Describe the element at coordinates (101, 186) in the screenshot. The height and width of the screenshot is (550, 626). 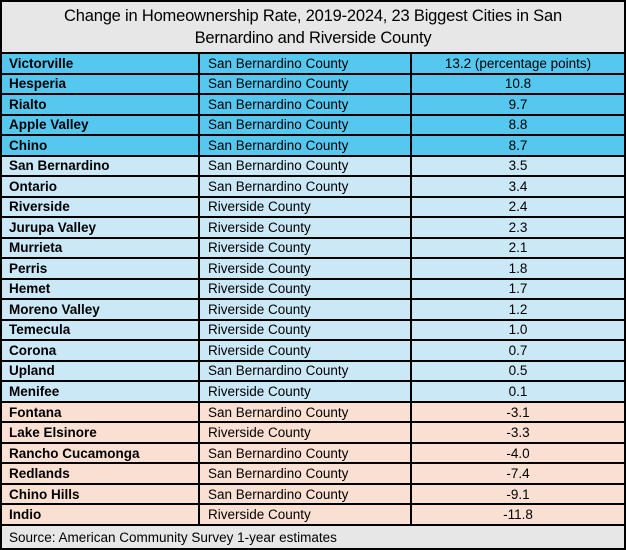
I see `city-cell: Ontario` at that location.